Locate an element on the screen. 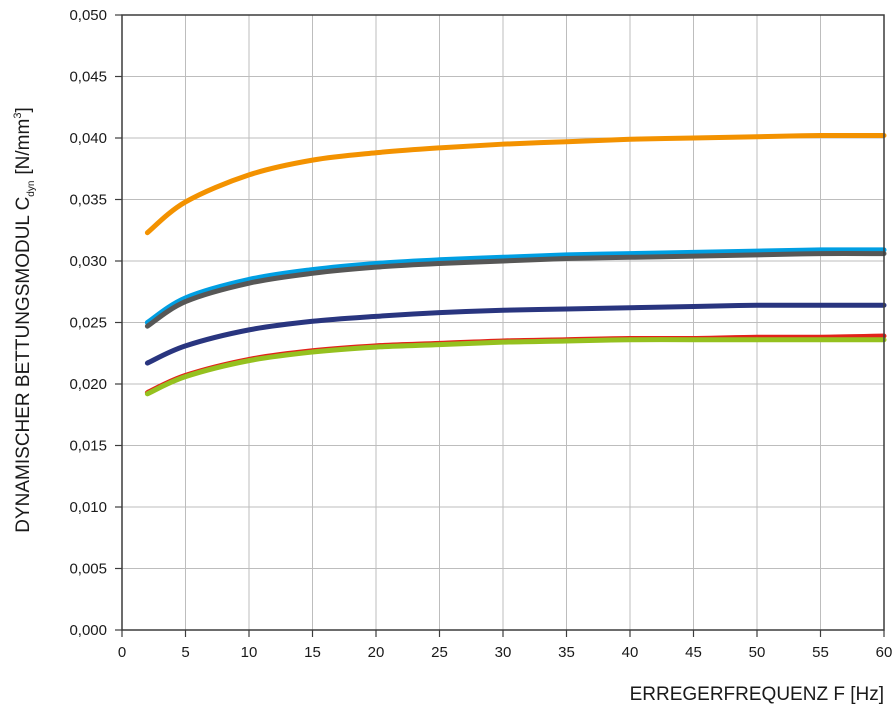  x-tick-label: 5 is located at coordinates (185, 652).